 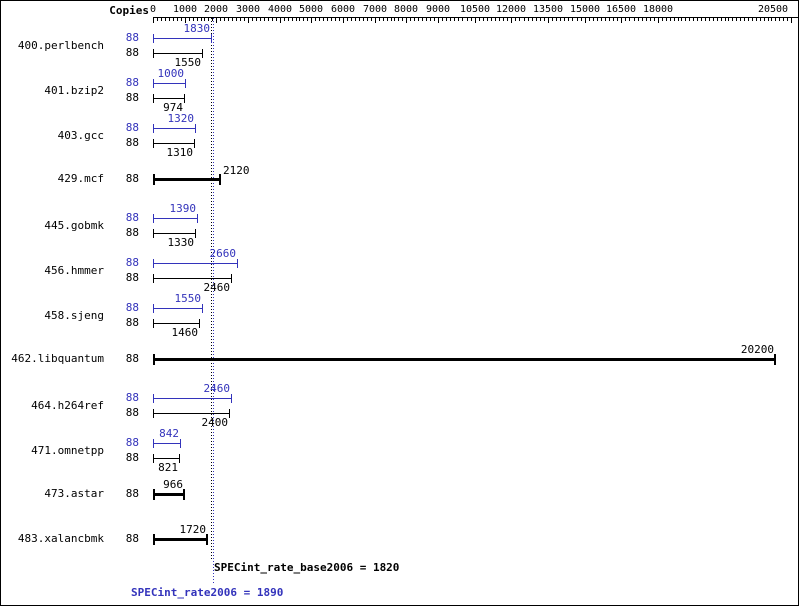 I want to click on benchmark-label: 456.hmmer, so click(x=74, y=270).